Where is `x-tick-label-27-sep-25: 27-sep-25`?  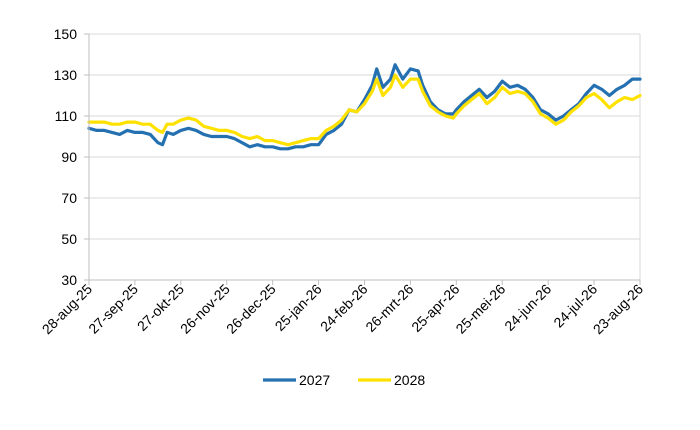
x-tick-label-27-sep-25: 27-sep-25 is located at coordinates (113, 309).